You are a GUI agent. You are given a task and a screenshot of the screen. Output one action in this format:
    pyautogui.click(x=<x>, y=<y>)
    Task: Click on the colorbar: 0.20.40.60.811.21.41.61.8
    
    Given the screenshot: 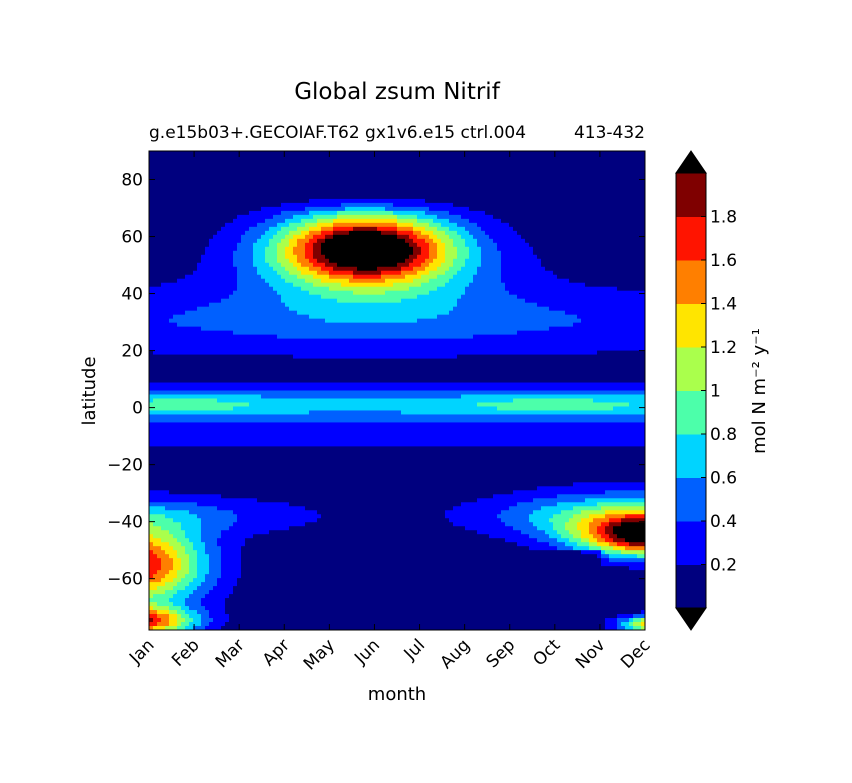 What is the action you would take?
    pyautogui.click(x=706, y=390)
    